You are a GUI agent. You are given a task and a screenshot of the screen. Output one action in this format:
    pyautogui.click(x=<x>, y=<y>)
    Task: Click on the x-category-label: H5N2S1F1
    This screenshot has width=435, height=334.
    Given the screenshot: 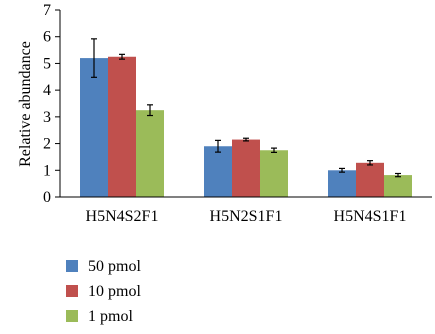 What is the action you would take?
    pyautogui.click(x=246, y=216)
    